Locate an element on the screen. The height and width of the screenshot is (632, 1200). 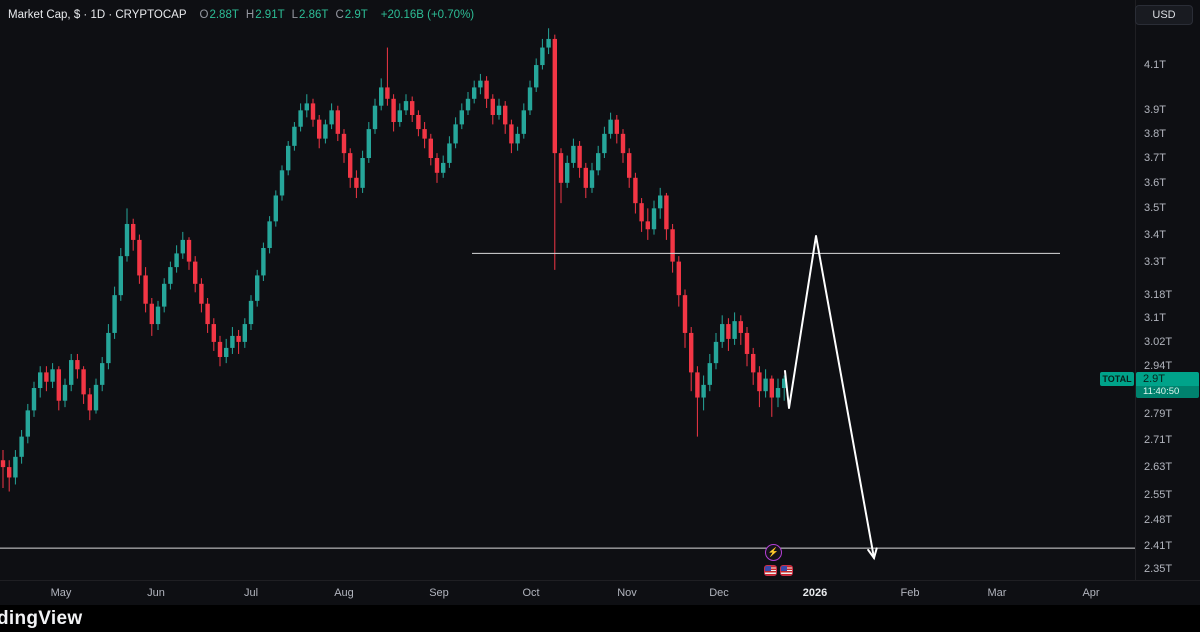
time-scale-label: Feb is located at coordinates (910, 593).